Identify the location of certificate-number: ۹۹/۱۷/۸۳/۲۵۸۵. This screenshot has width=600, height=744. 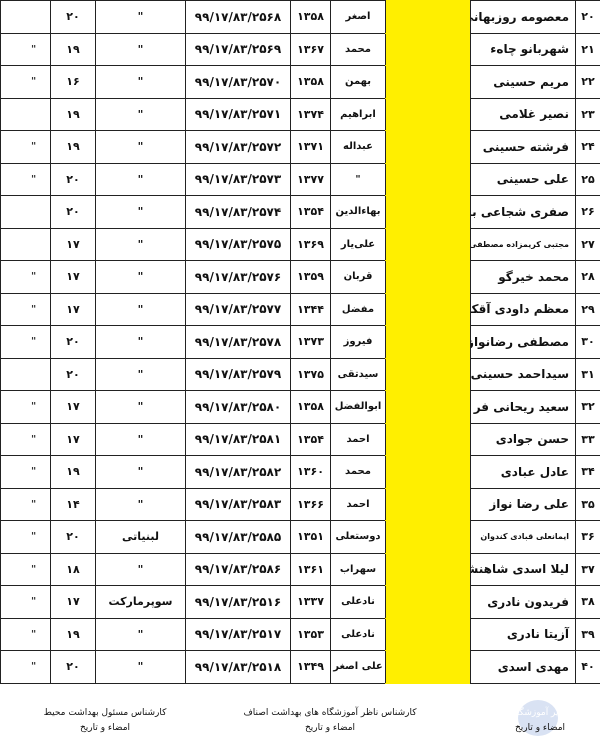
(238, 536).